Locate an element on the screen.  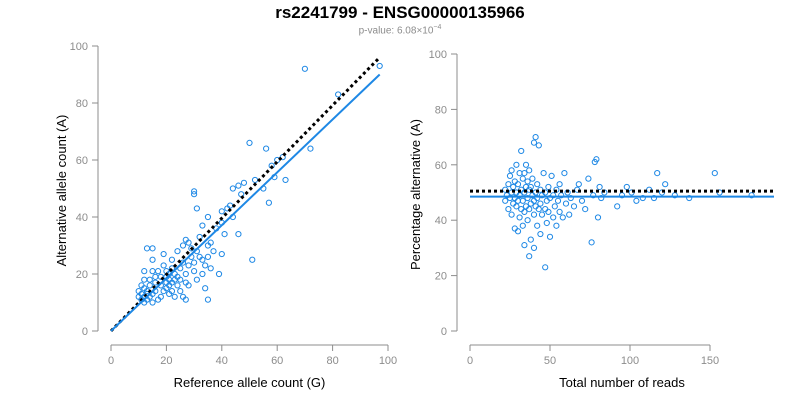
y-tick-label: 80 is located at coordinates (441, 110).